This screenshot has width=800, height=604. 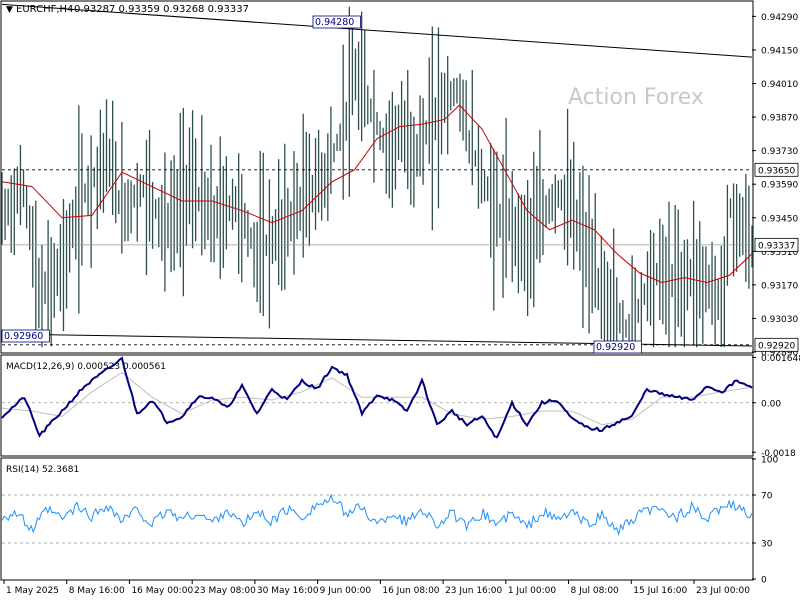 What do you see at coordinates (769, 461) in the screenshot?
I see `rsi-tick-label: 100` at bounding box center [769, 461].